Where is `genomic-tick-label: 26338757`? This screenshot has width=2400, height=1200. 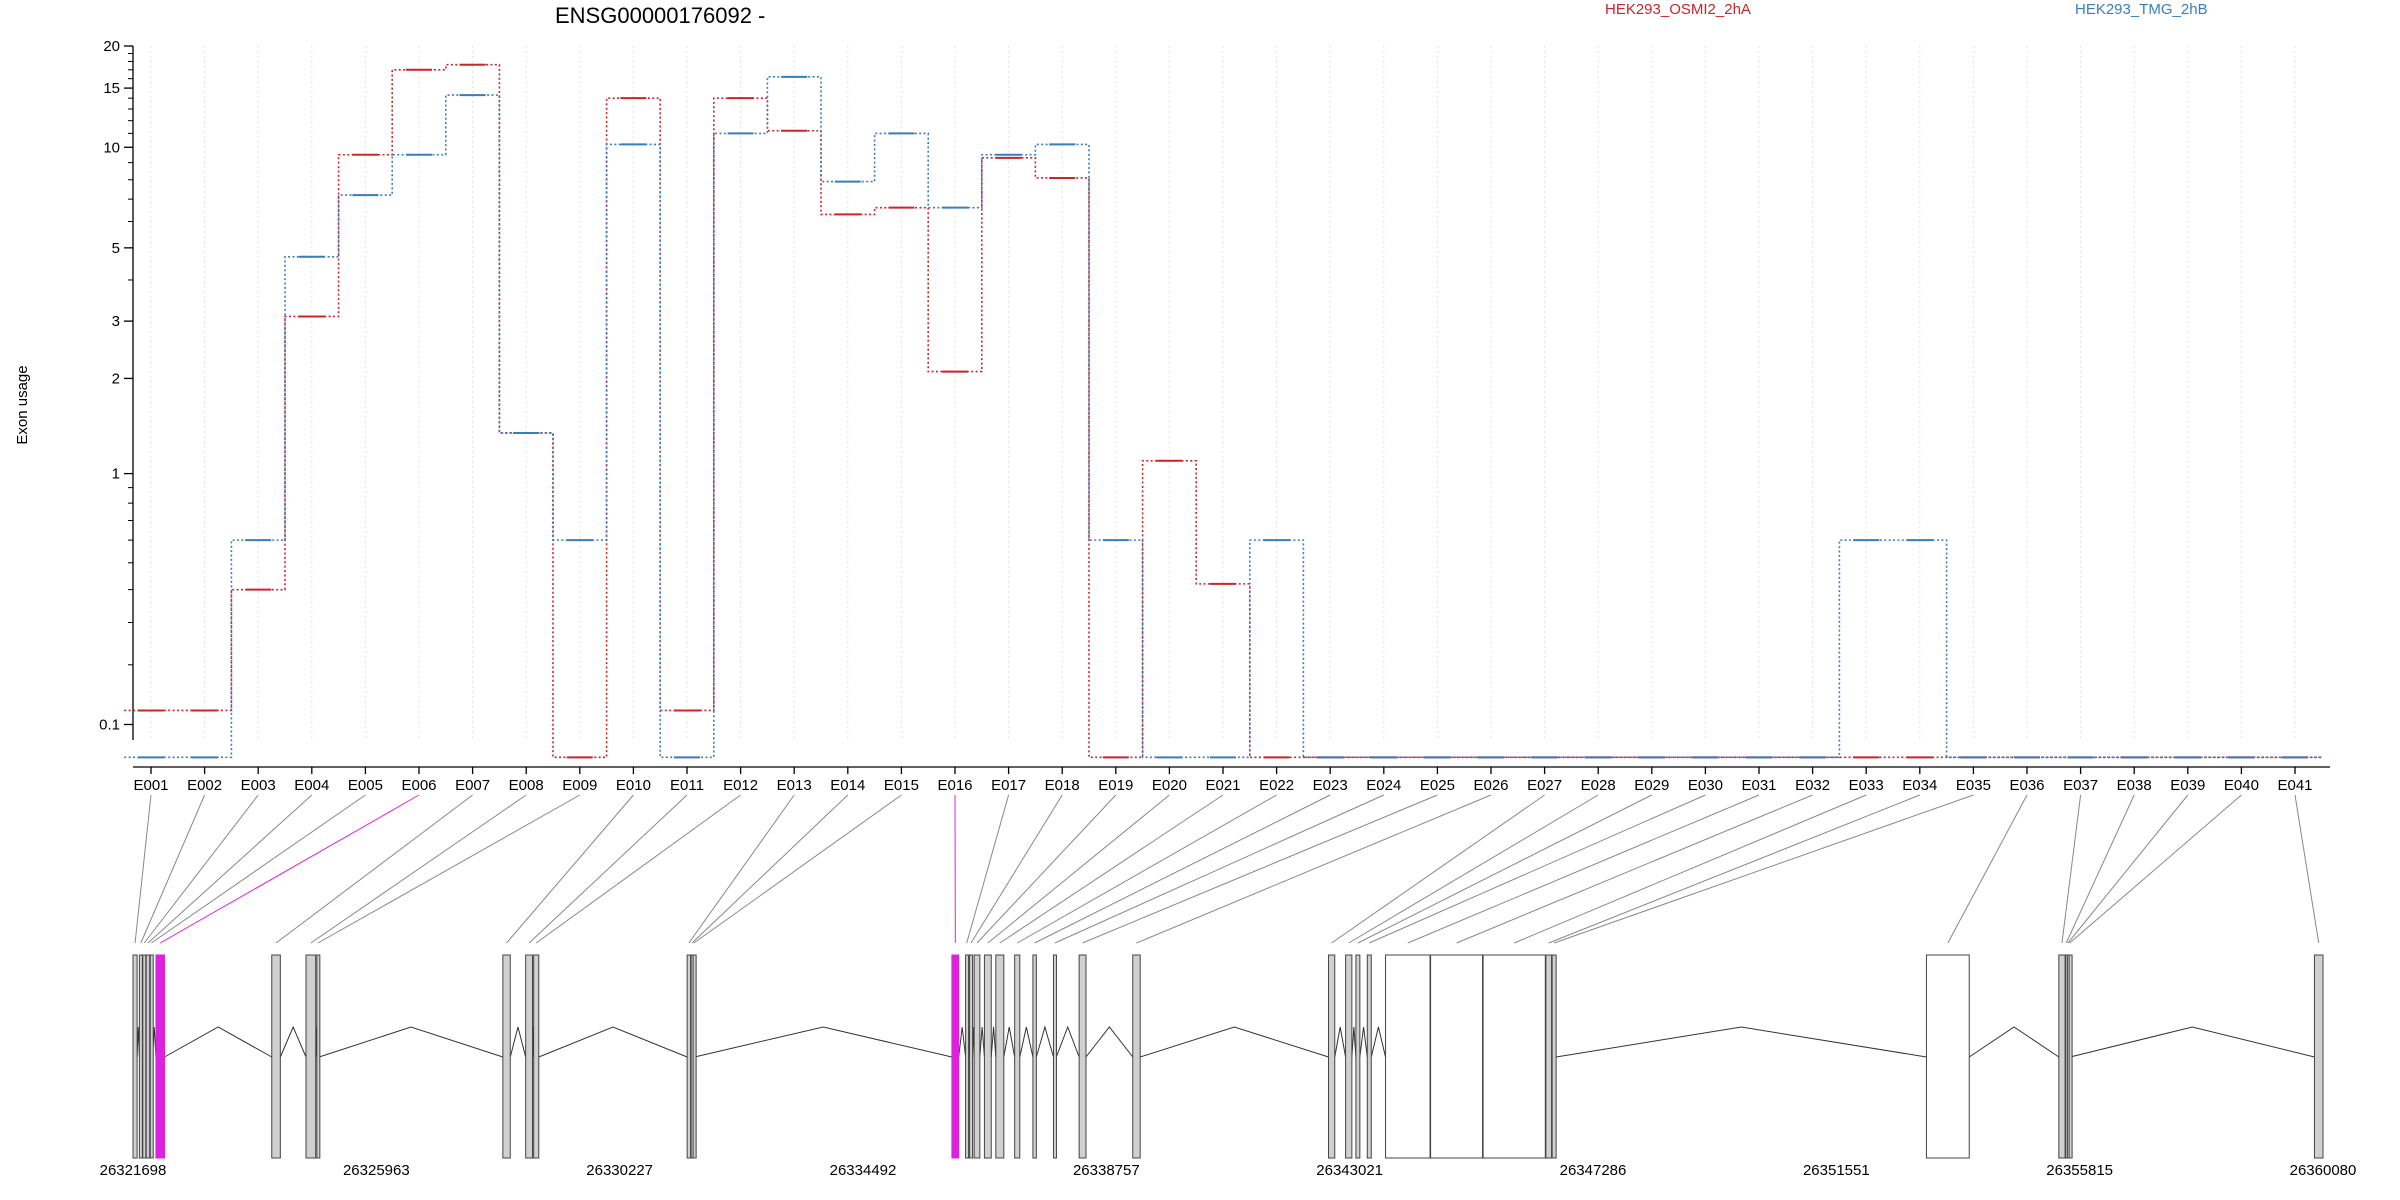 genomic-tick-label: 26338757 is located at coordinates (1106, 1170).